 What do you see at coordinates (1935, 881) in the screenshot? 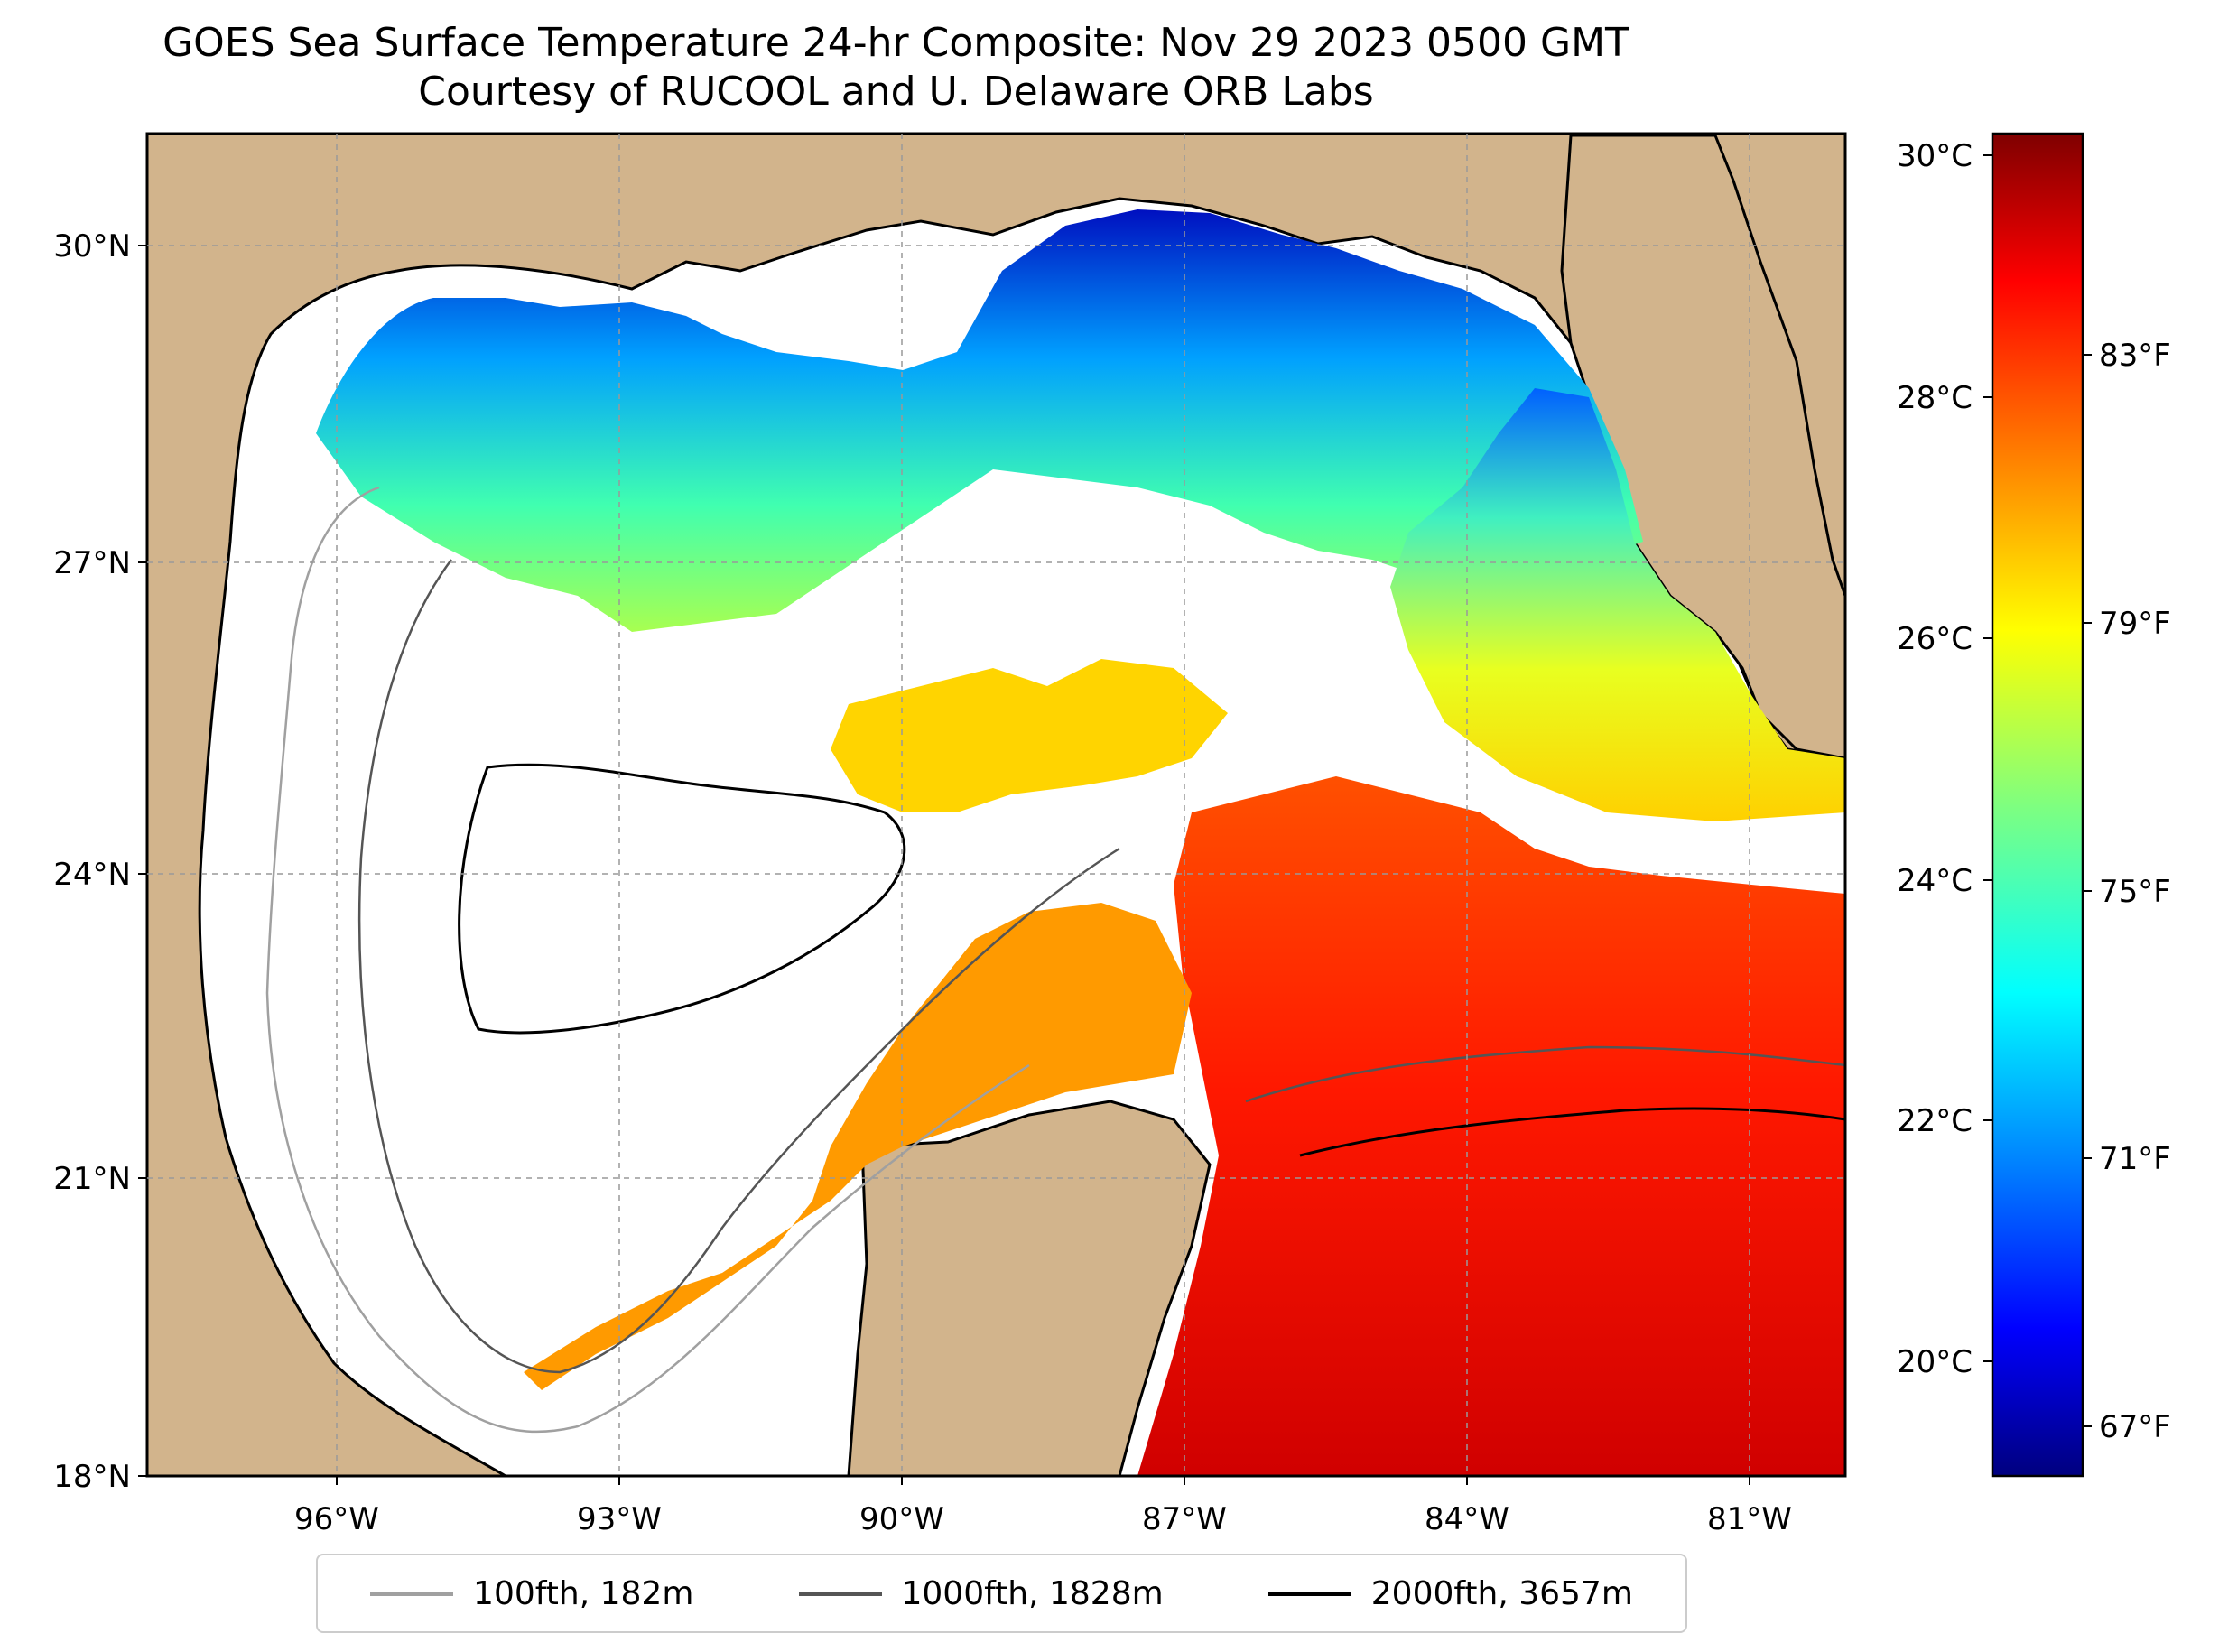
I see `celsius-label: 24°C` at bounding box center [1935, 881].